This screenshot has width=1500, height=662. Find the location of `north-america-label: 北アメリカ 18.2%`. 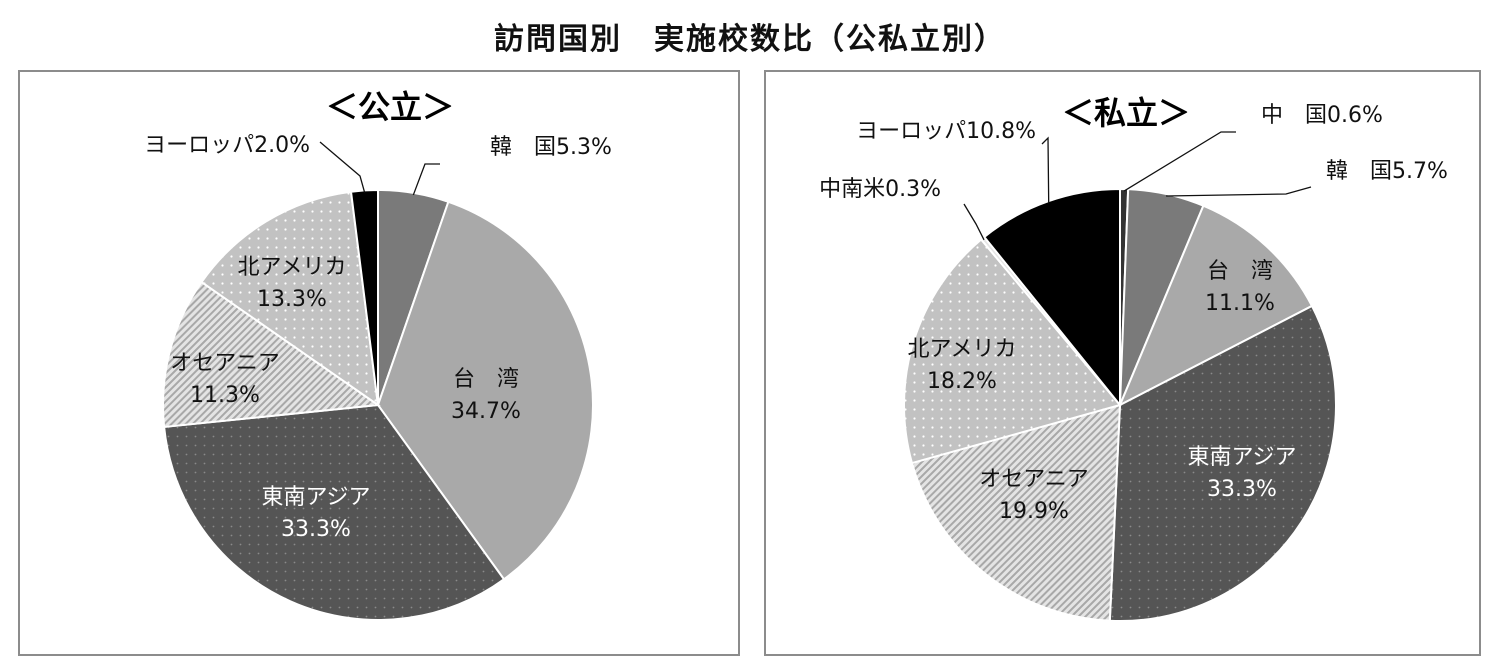

north-america-label: 北アメリカ 18.2% is located at coordinates (962, 365).